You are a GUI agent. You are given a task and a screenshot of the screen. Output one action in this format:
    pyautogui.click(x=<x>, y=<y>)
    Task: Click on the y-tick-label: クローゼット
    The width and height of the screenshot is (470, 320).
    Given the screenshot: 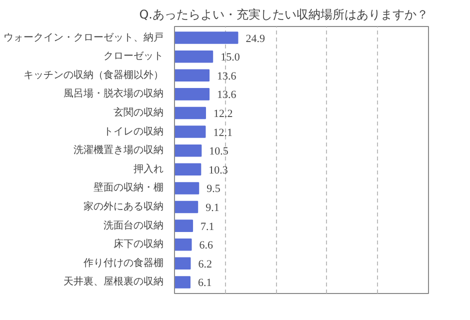 What is the action you would take?
    pyautogui.click(x=134, y=56)
    